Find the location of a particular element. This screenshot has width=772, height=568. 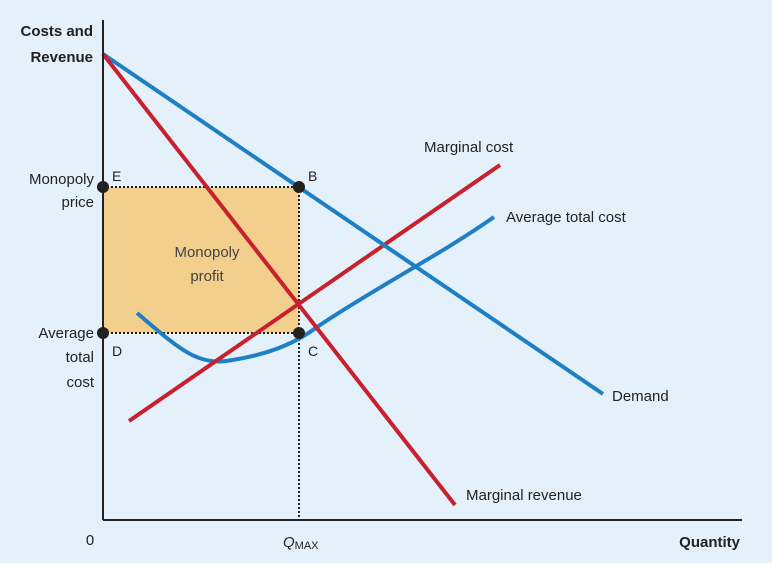

average-total-cost-label: Average total cost is located at coordinates (566, 217).